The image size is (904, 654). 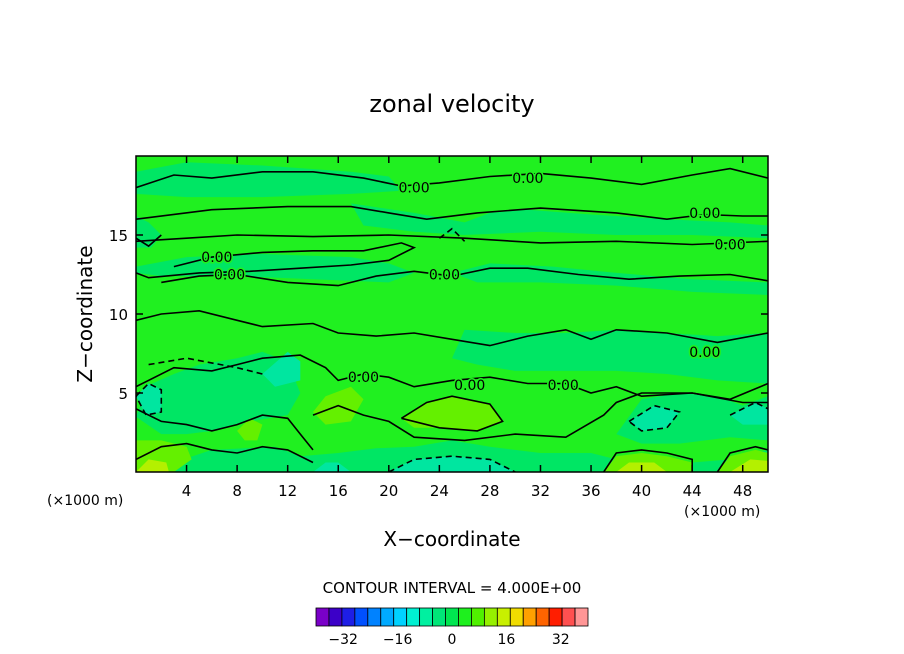 What do you see at coordinates (590, 491) in the screenshot?
I see `x-tick-label: 36` at bounding box center [590, 491].